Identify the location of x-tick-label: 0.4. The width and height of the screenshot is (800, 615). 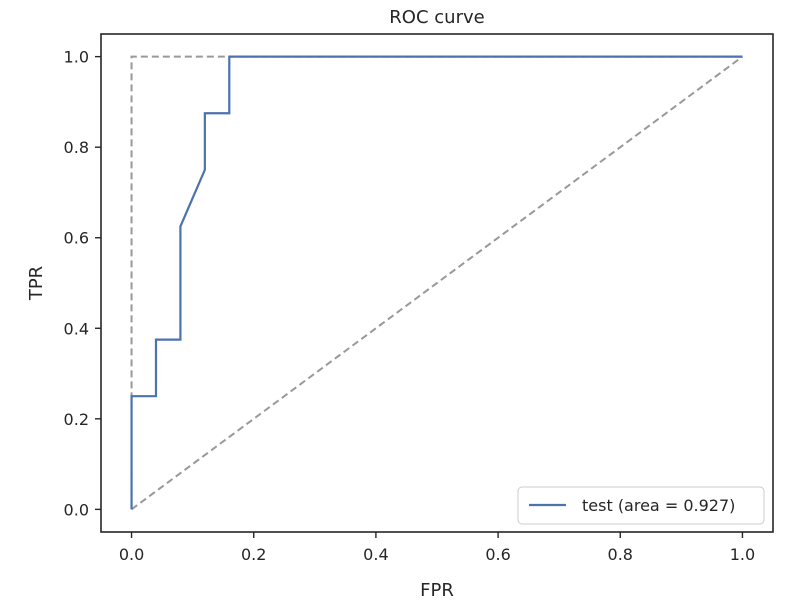
(375, 554).